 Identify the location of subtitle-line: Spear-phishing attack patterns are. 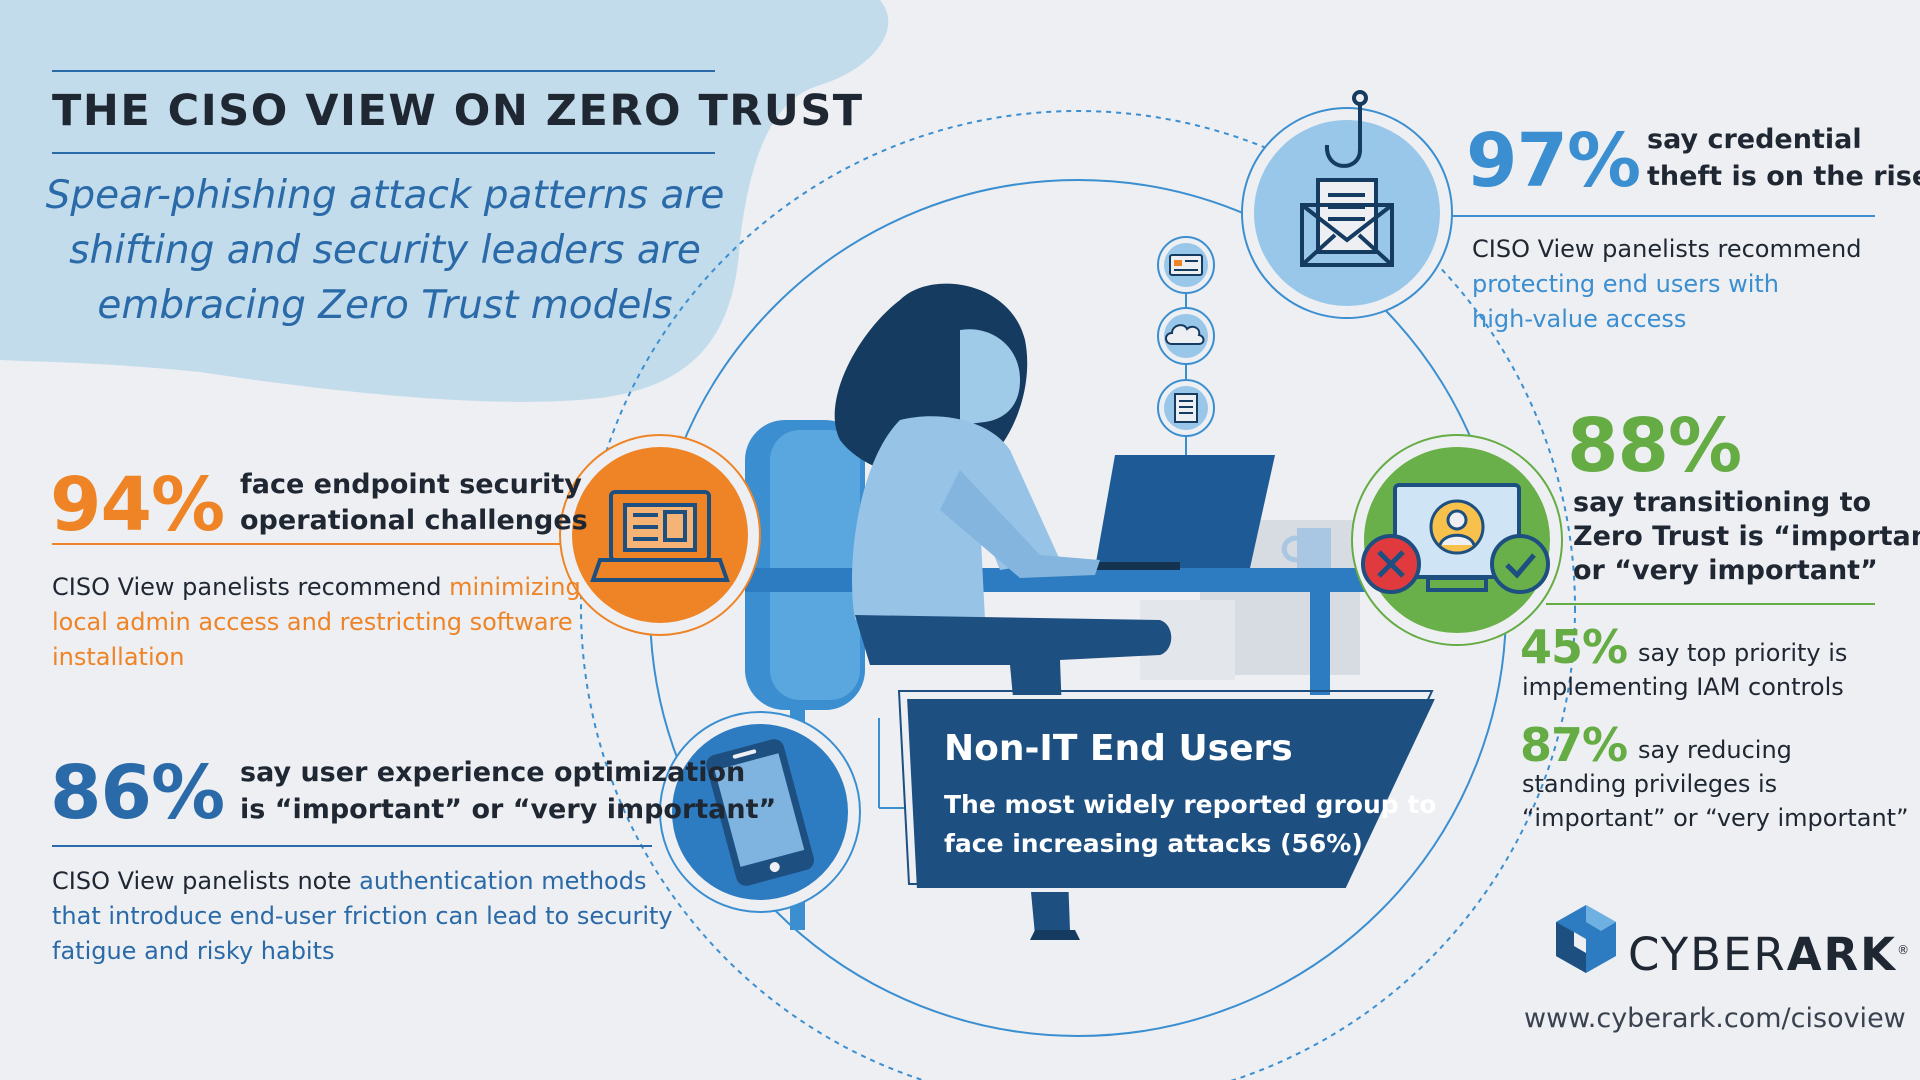
(385, 195).